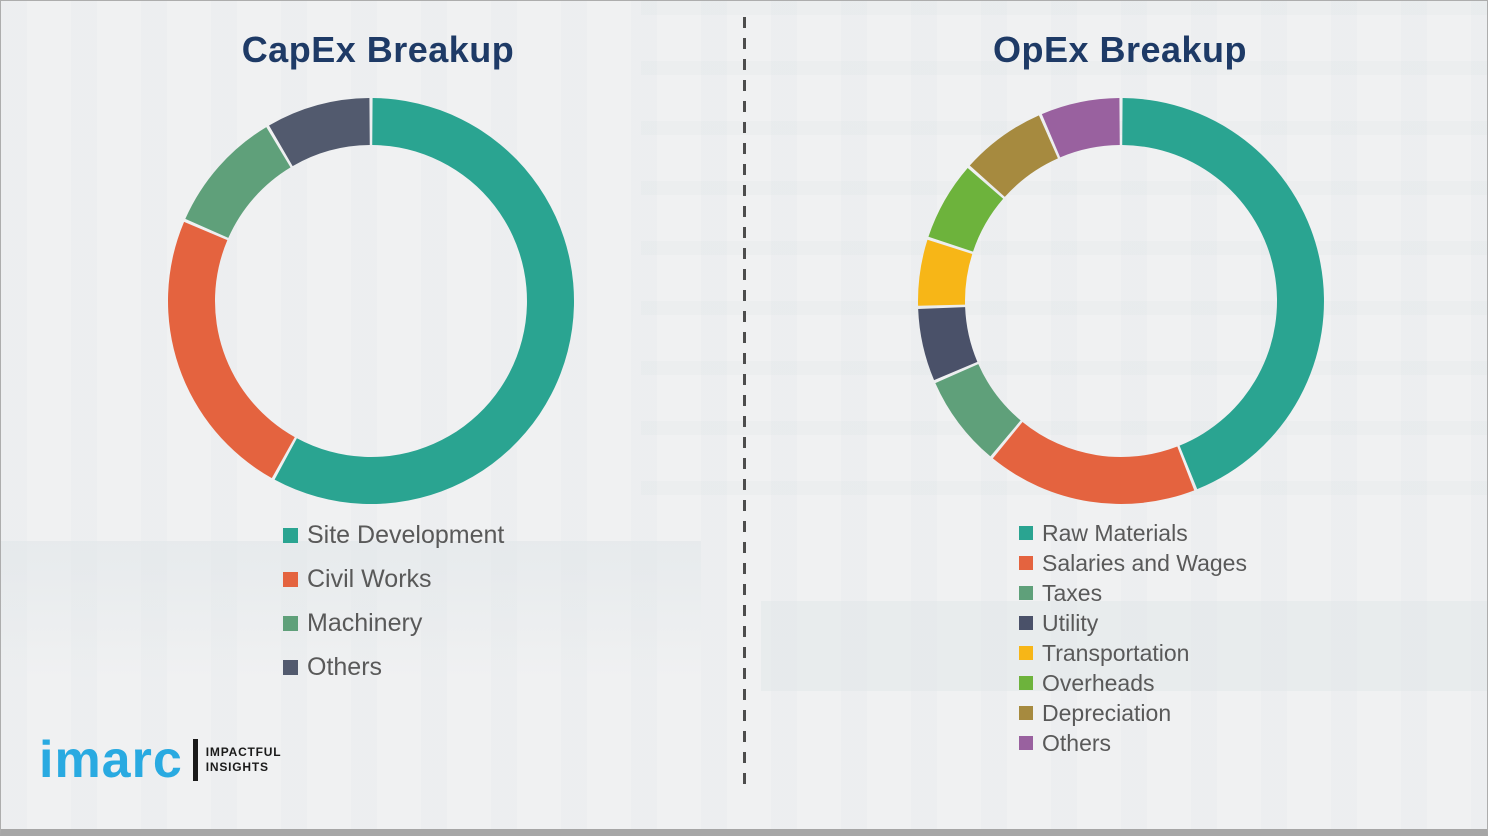  What do you see at coordinates (1070, 622) in the screenshot?
I see `legend-label: Utility` at bounding box center [1070, 622].